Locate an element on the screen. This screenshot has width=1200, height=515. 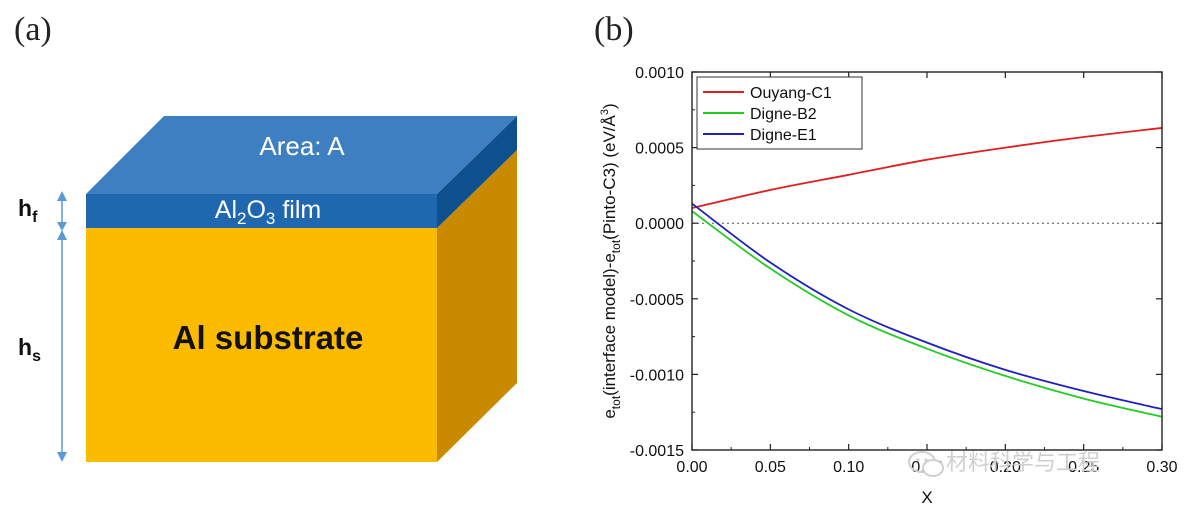
watermark: 材料科学与工程 is located at coordinates (1004, 464).